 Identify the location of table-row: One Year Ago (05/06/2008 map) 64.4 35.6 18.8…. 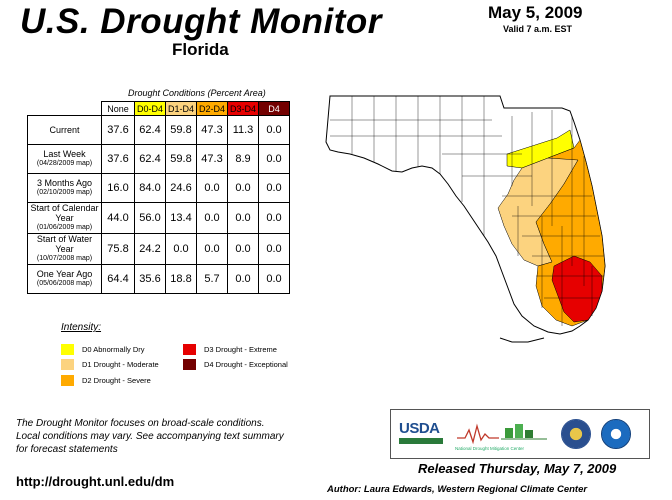
(158, 279).